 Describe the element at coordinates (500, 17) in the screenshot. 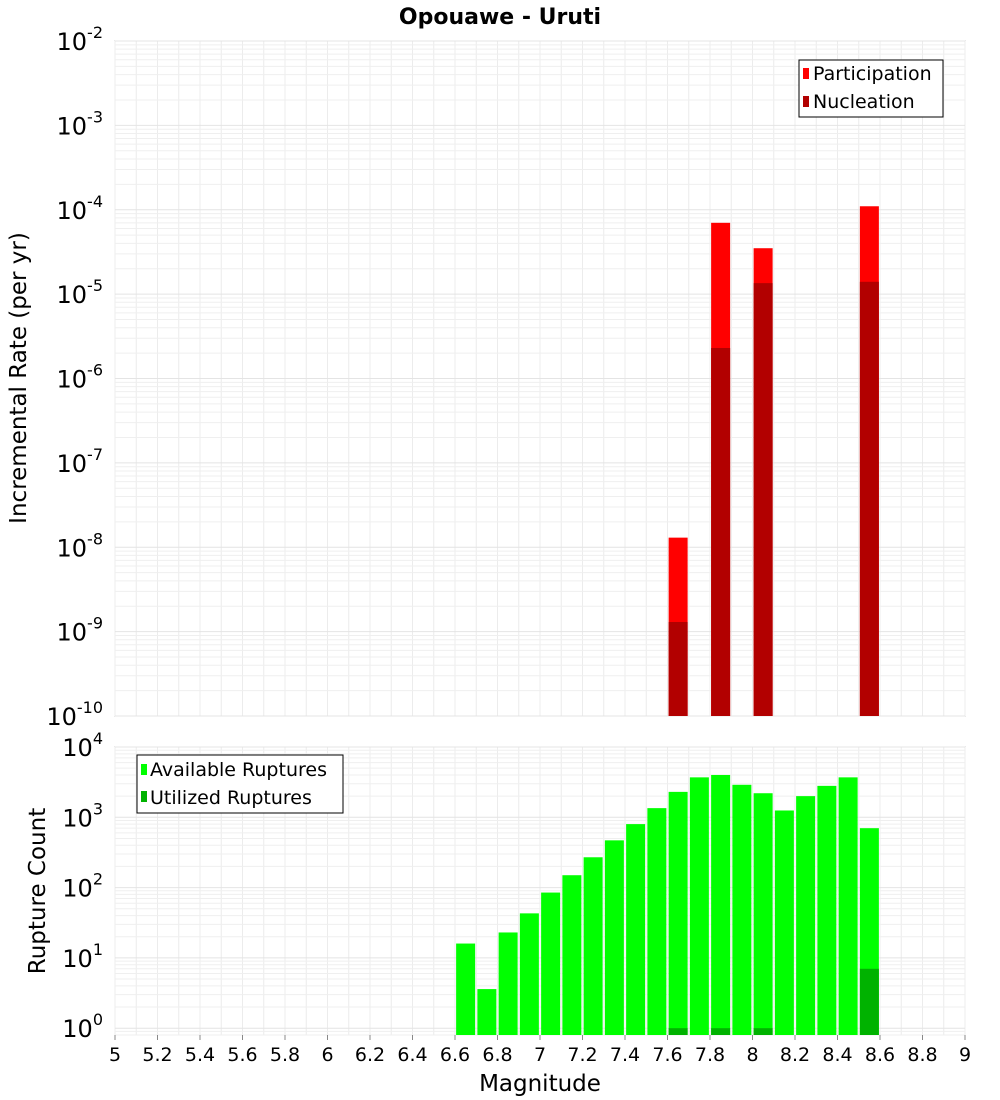

I see `chart-title: Opouawe - Uruti` at that location.